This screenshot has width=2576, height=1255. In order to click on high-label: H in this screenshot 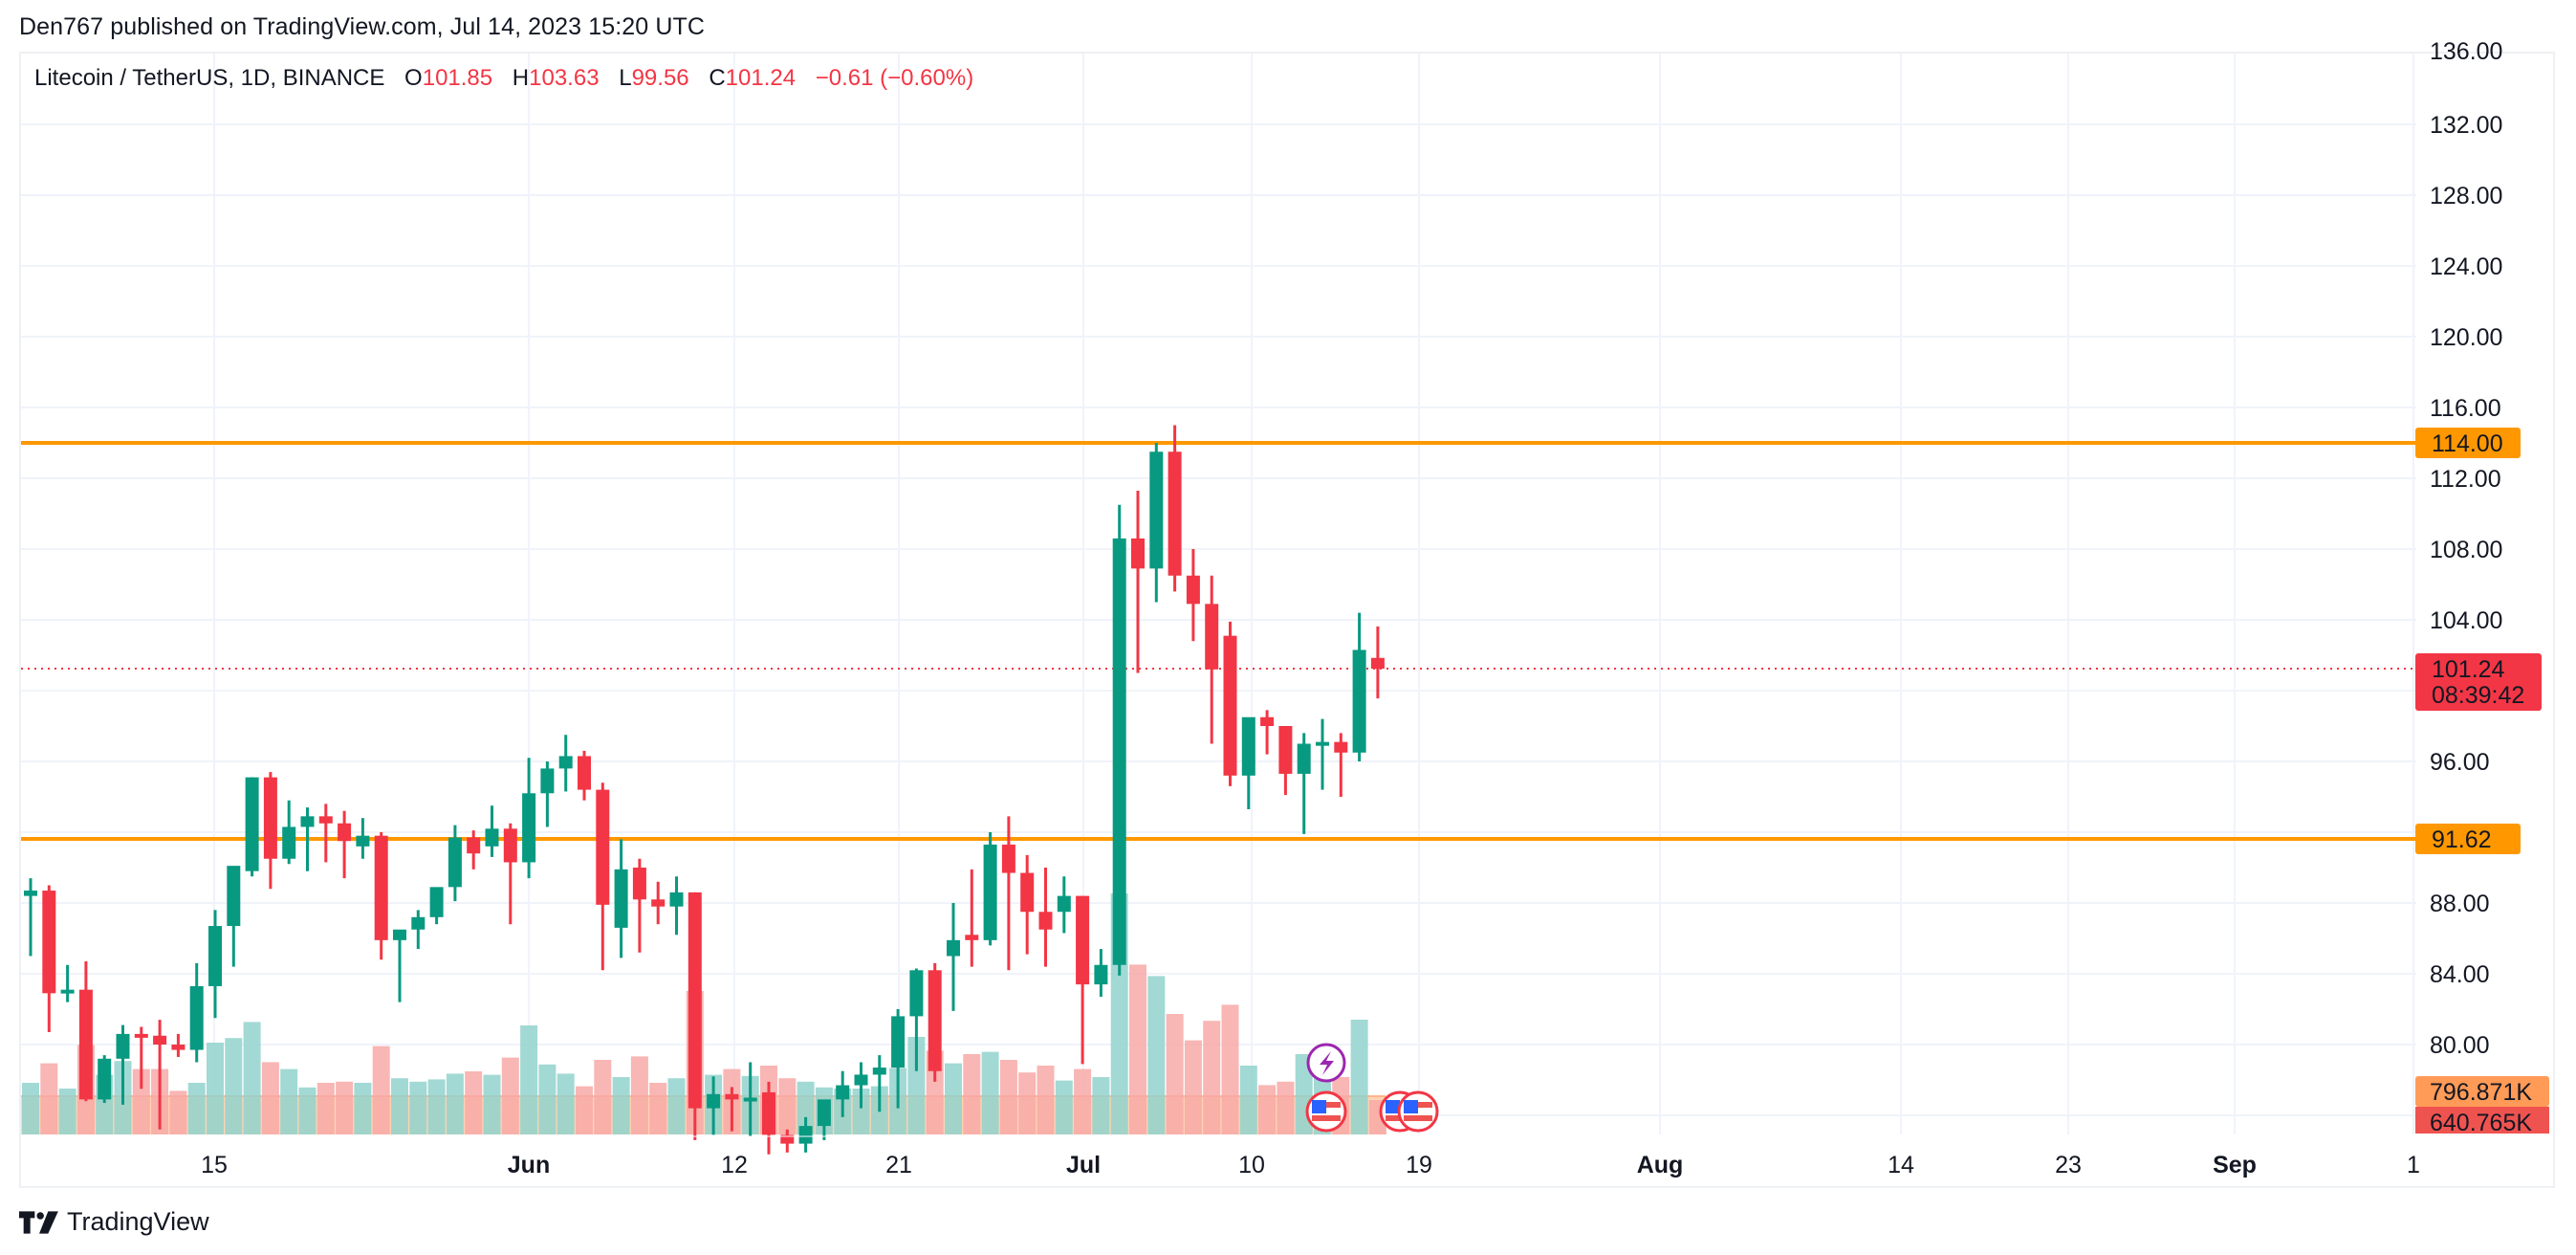, I will do `click(521, 78)`.